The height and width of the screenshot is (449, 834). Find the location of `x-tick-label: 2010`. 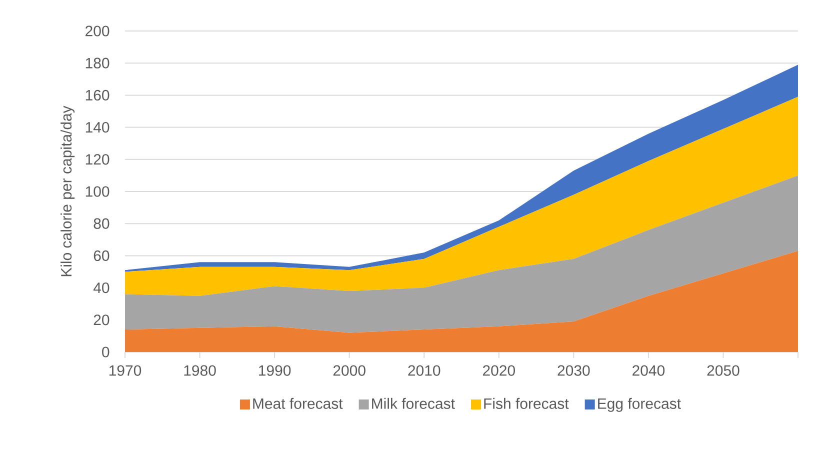

x-tick-label: 2010 is located at coordinates (424, 370).